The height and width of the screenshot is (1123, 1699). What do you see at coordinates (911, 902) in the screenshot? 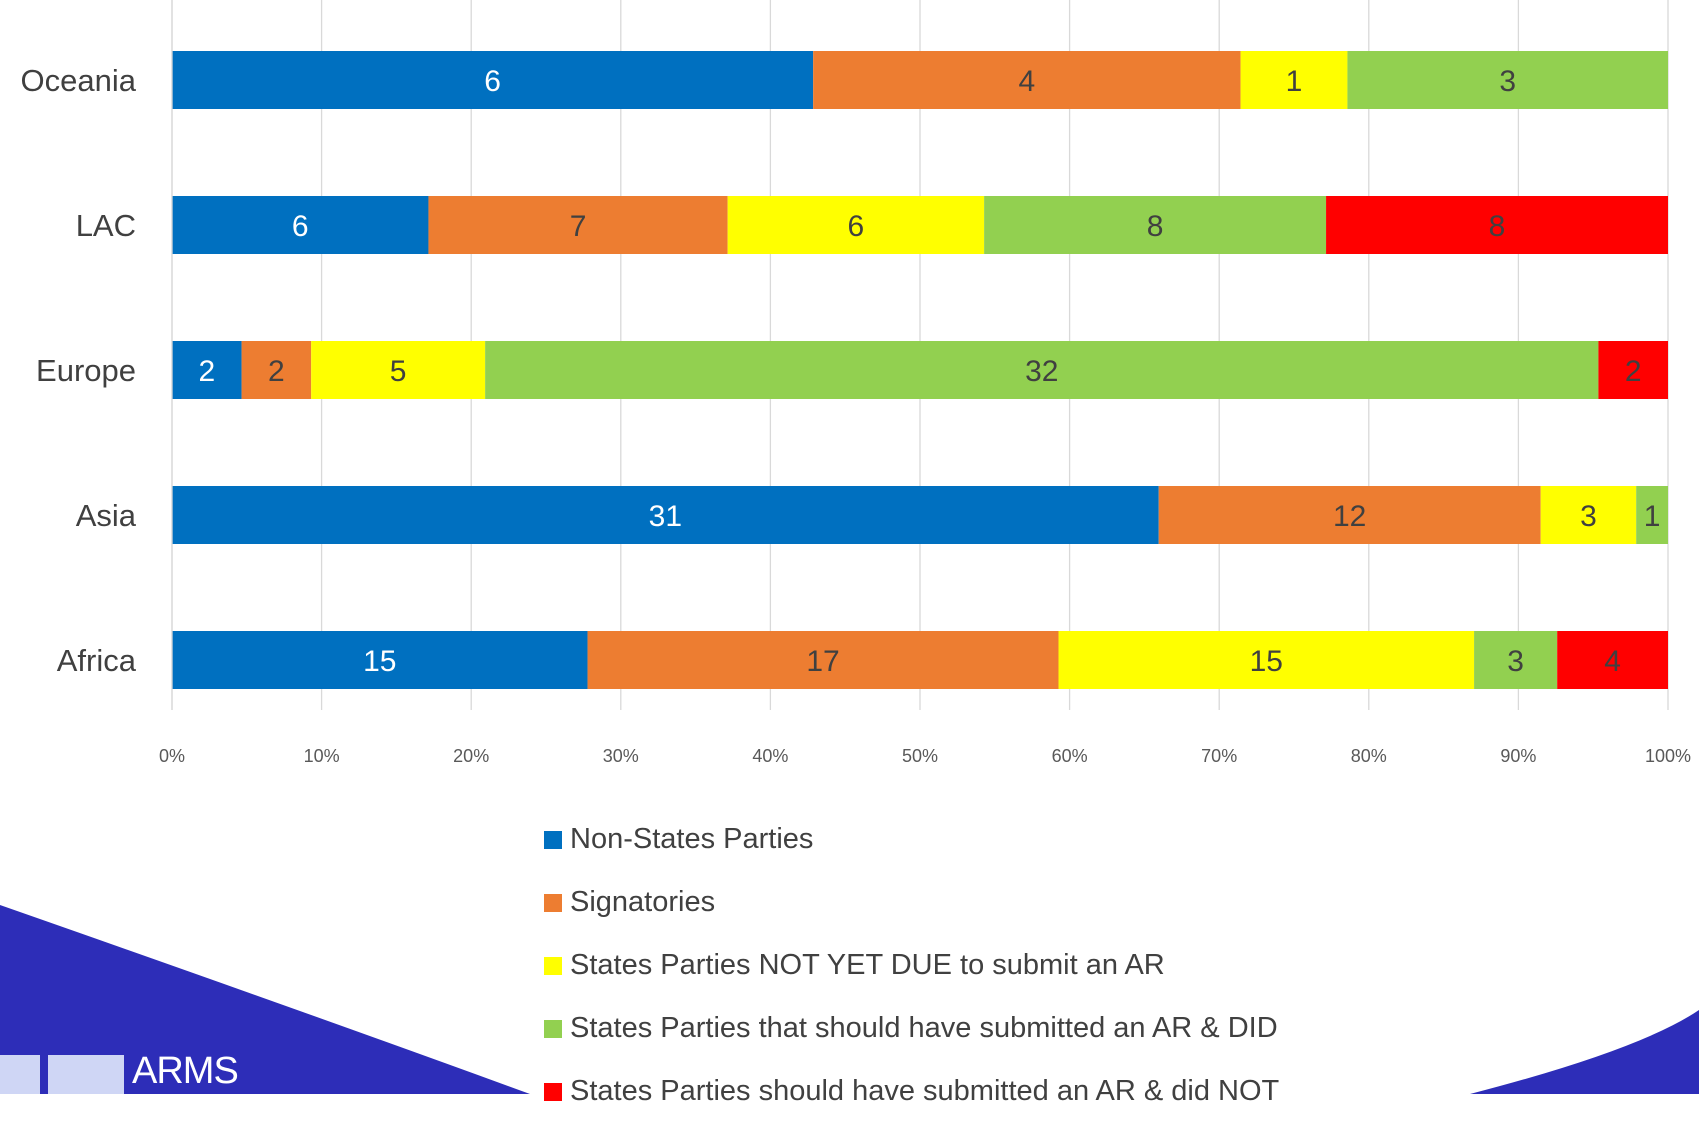
I see `legend-item: Signatories` at bounding box center [911, 902].